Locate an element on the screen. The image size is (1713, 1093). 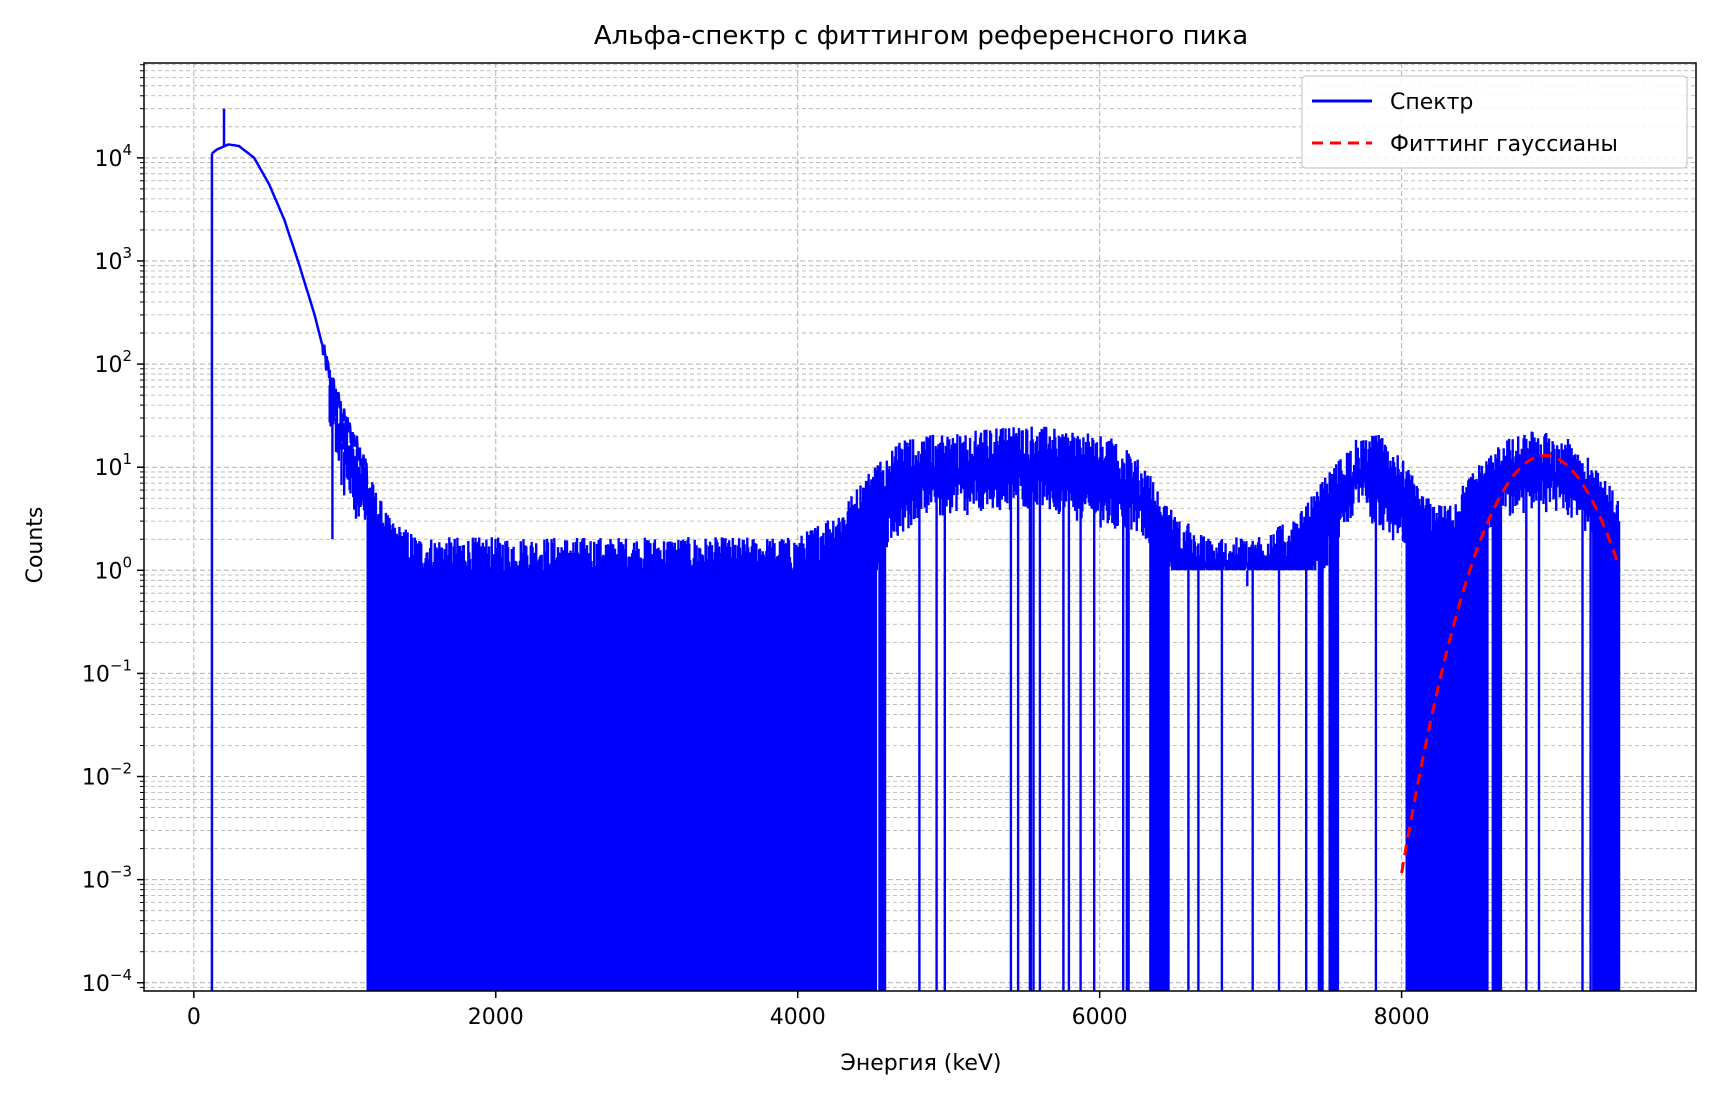
legend-box is located at coordinates (1494, 122).